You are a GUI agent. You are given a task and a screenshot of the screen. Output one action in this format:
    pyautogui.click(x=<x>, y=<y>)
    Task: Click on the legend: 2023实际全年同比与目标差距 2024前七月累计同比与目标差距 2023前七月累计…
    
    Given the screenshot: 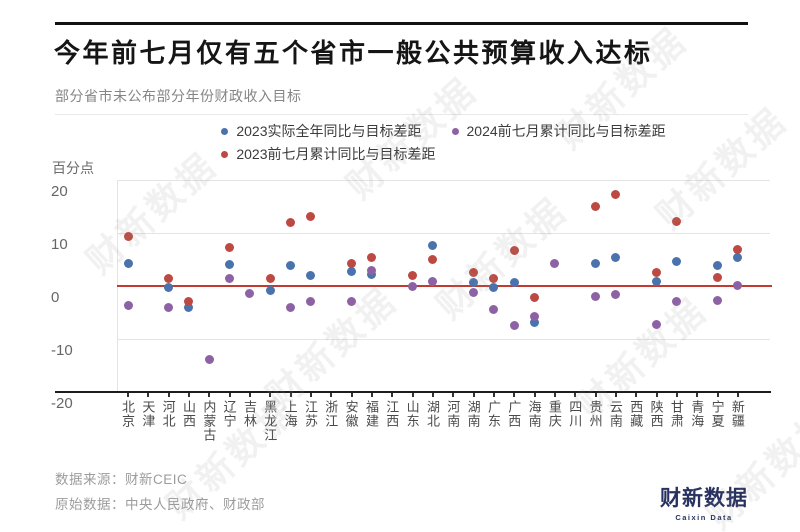 What is the action you would take?
    pyautogui.click(x=443, y=142)
    